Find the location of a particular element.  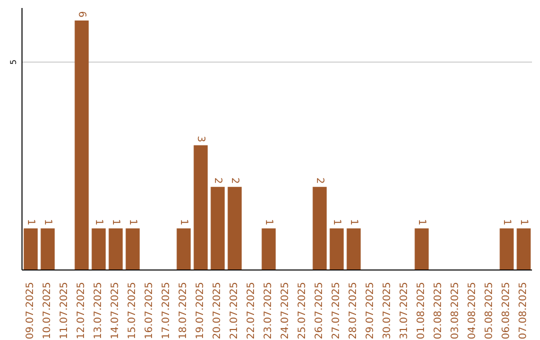

x-tick-label: 11.07.2025 is located at coordinates (64, 311).